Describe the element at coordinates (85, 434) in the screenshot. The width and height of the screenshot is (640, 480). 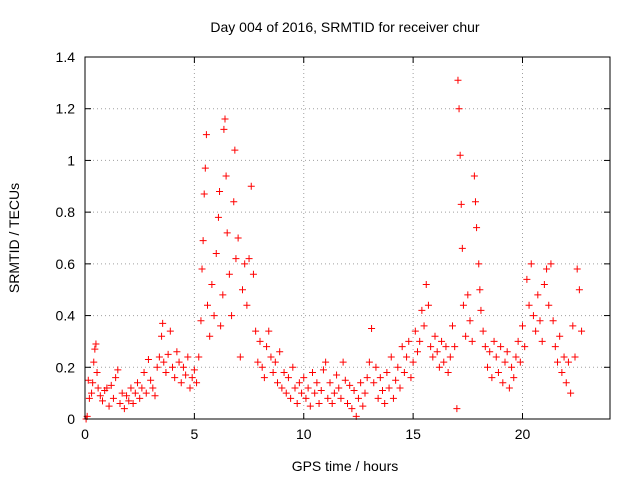
I see `x-tick-label: 0` at that location.